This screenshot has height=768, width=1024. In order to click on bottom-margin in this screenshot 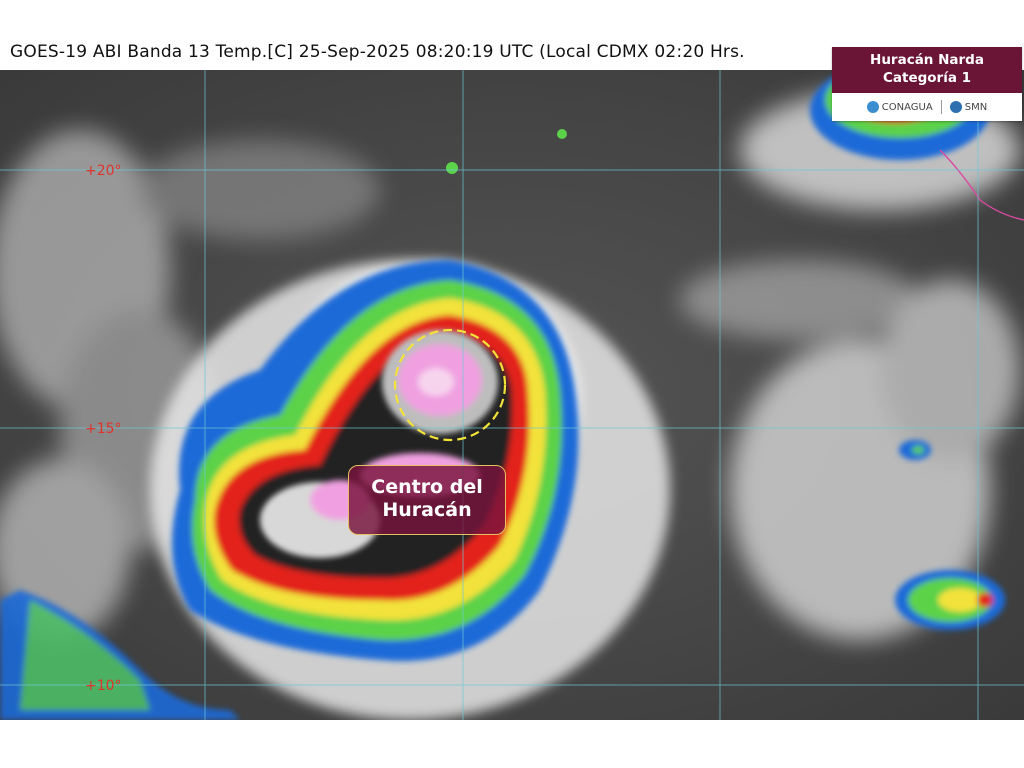, I will do `click(512, 744)`.